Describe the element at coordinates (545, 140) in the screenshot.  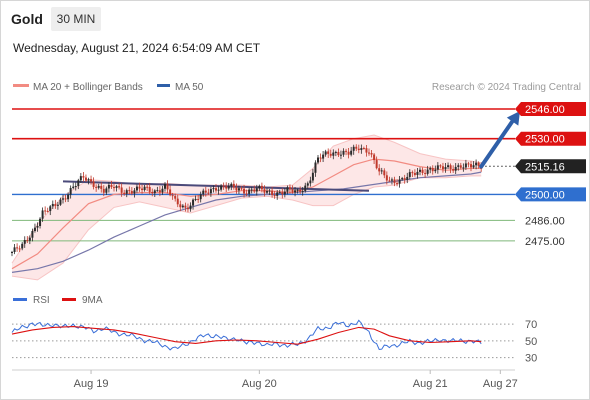
I see `level-label-2530.00: 2530.00` at that location.